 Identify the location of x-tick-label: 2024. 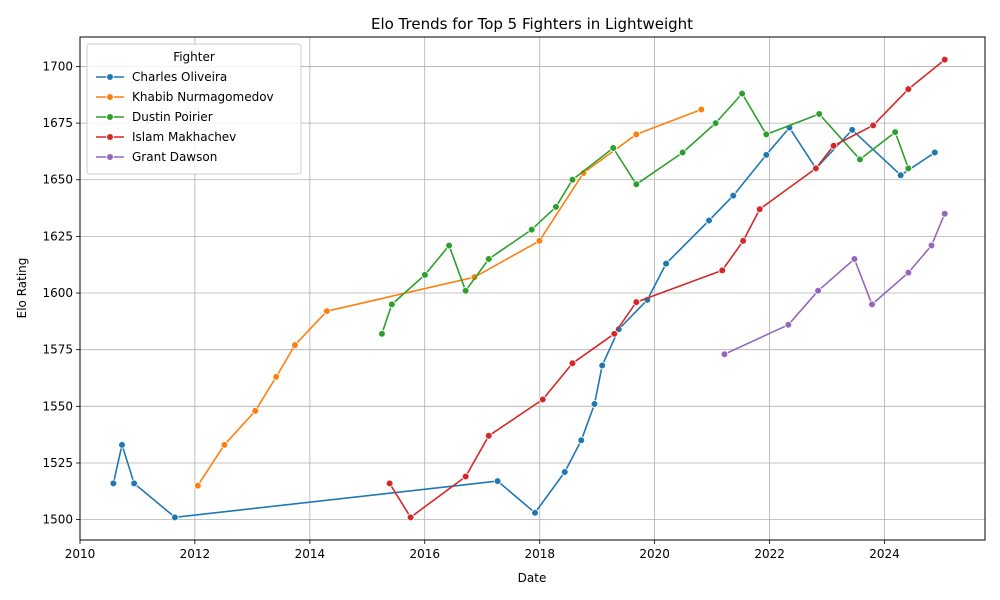
(884, 554).